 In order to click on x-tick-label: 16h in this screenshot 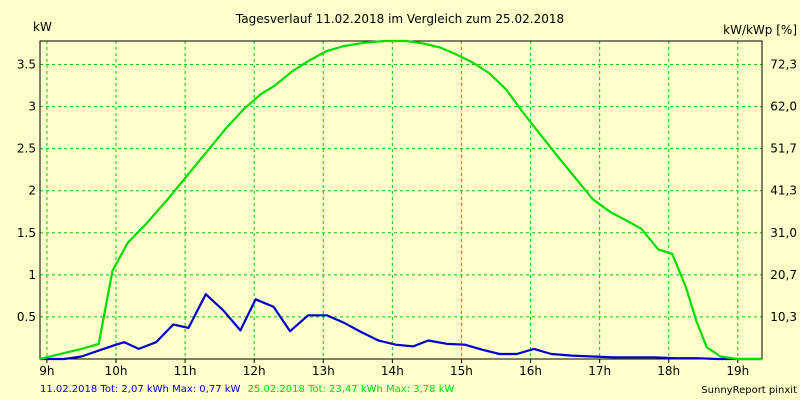, I will do `click(530, 371)`.